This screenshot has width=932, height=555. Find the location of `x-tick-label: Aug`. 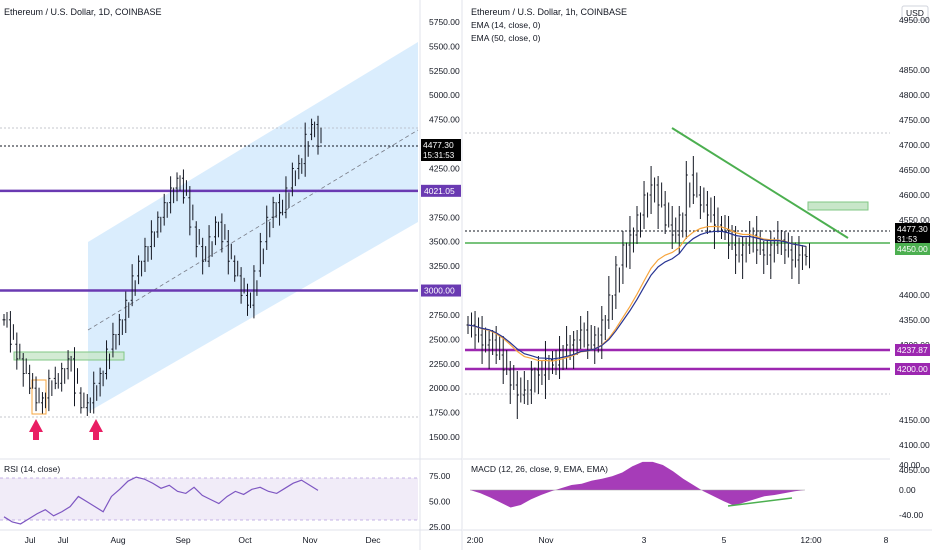

x-tick-label: Aug is located at coordinates (117, 540).